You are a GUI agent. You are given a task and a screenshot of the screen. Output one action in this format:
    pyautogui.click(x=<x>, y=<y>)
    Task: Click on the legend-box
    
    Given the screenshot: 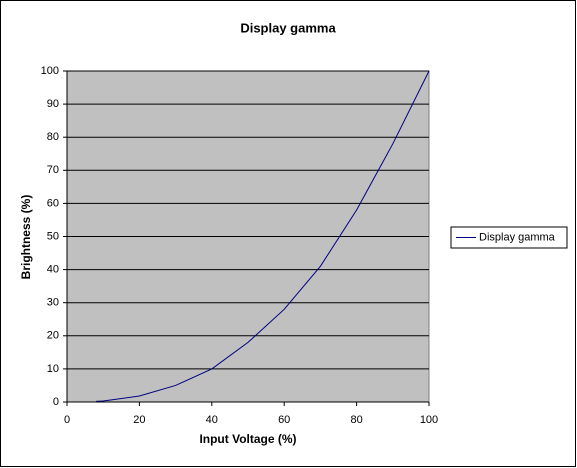 What is the action you would take?
    pyautogui.click(x=509, y=237)
    